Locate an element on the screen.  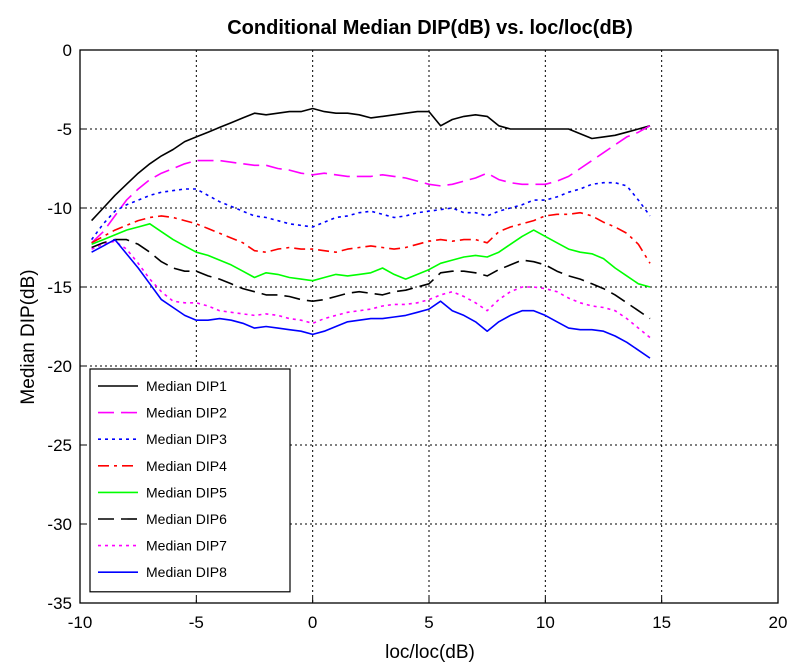
series-line-dip1 is located at coordinates (371, 164).